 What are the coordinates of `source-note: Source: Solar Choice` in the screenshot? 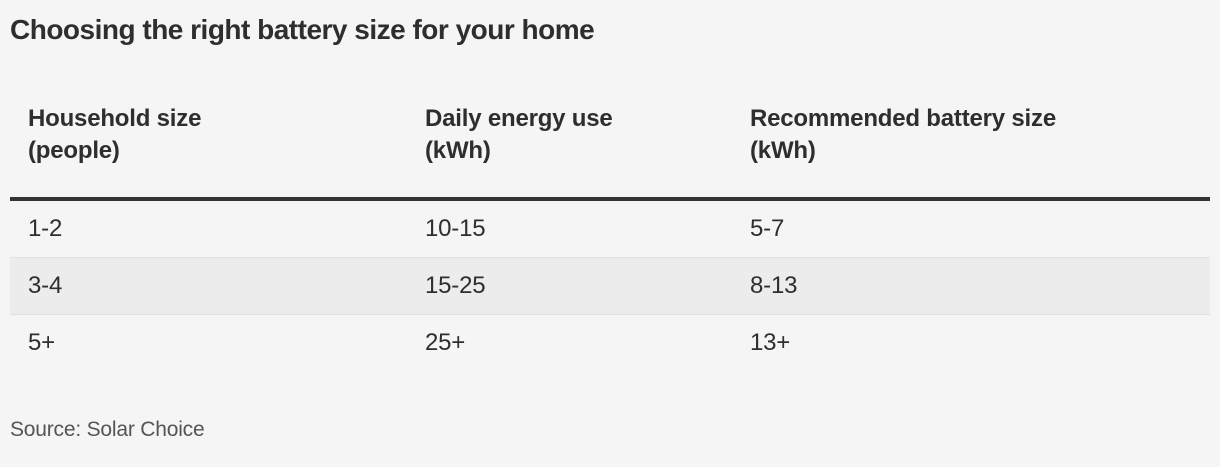 It's located at (107, 429).